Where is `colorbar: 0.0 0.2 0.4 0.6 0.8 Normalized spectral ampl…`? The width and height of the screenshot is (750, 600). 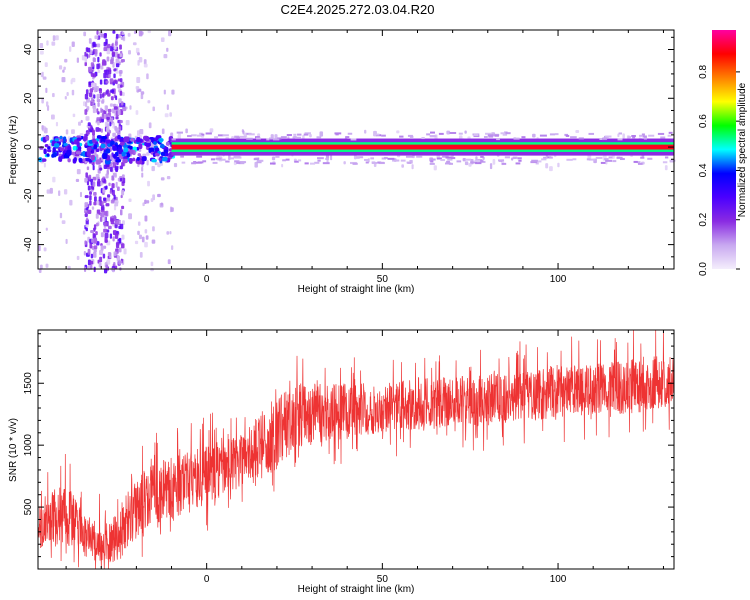
colorbar: 0.0 0.2 0.4 0.6 0.8 Normalized spectral ampl… is located at coordinates (723, 153).